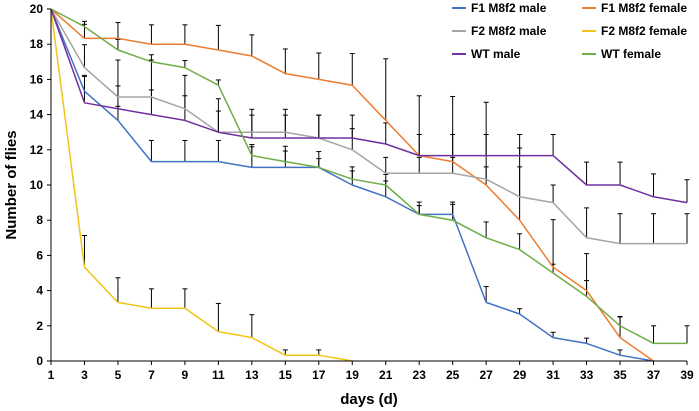 The width and height of the screenshot is (699, 411). Describe the element at coordinates (654, 375) in the screenshot. I see `x-tick-label: 37` at that location.